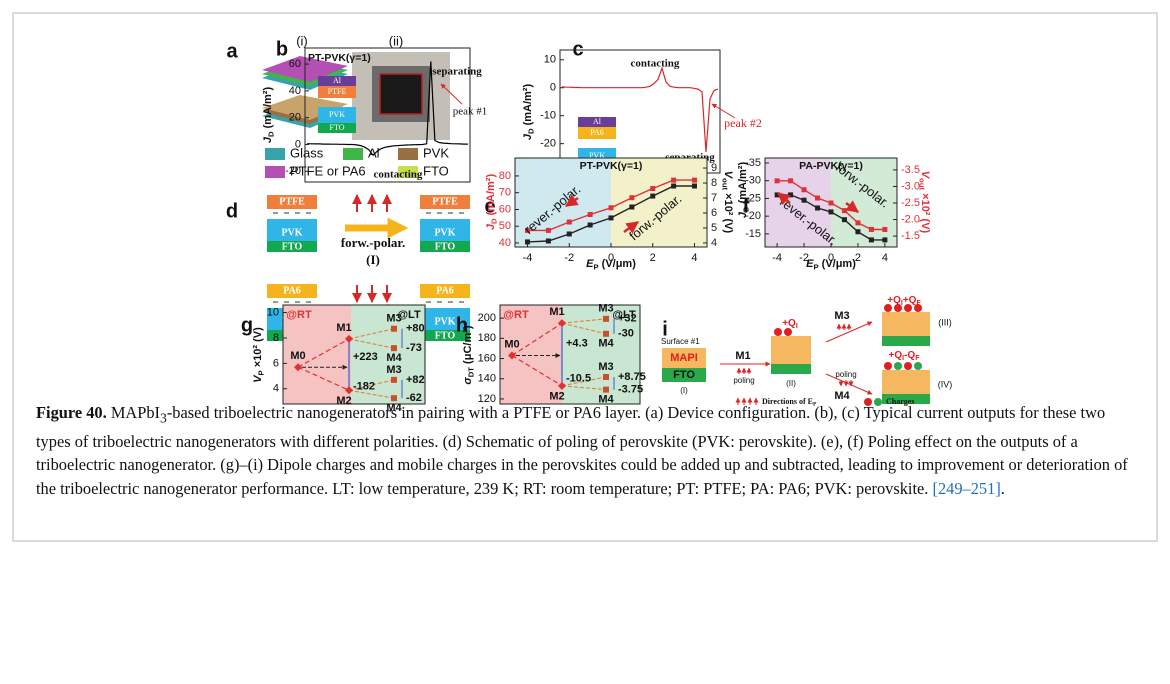  I want to click on x-tick-label: -2, so click(569, 258).